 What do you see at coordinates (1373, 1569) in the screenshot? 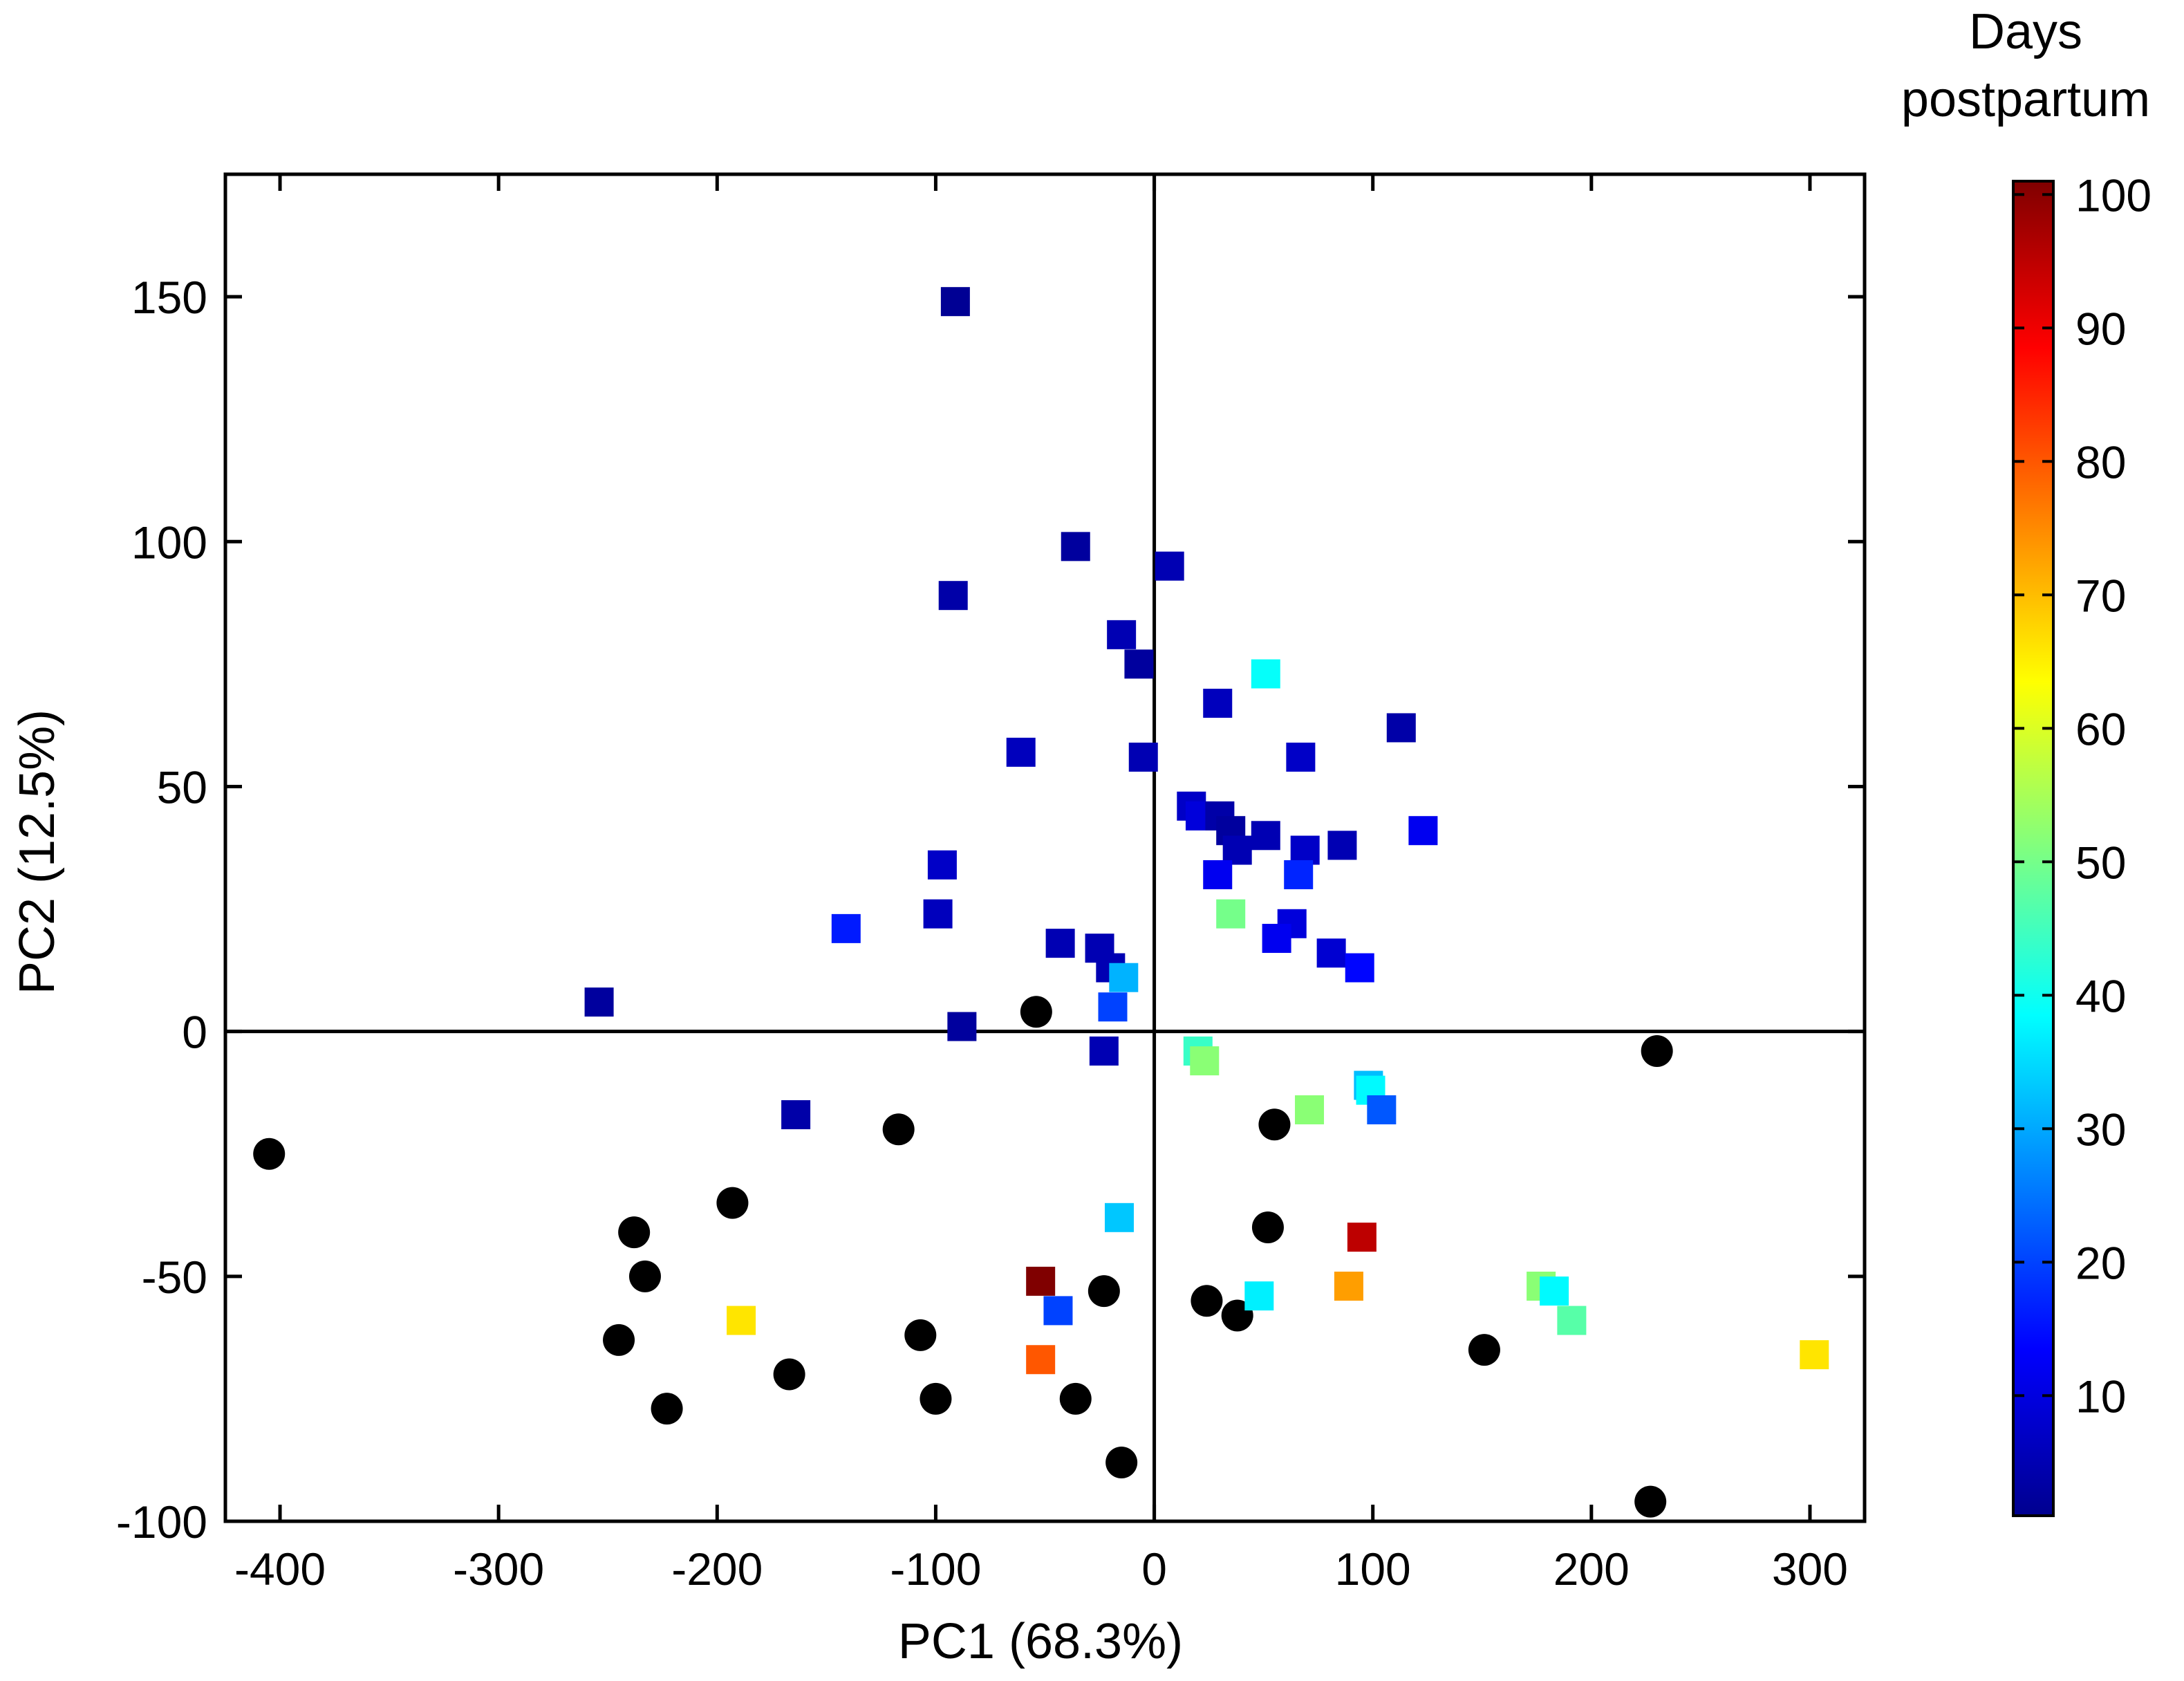
I see `x-tick-label: 100` at bounding box center [1373, 1569].